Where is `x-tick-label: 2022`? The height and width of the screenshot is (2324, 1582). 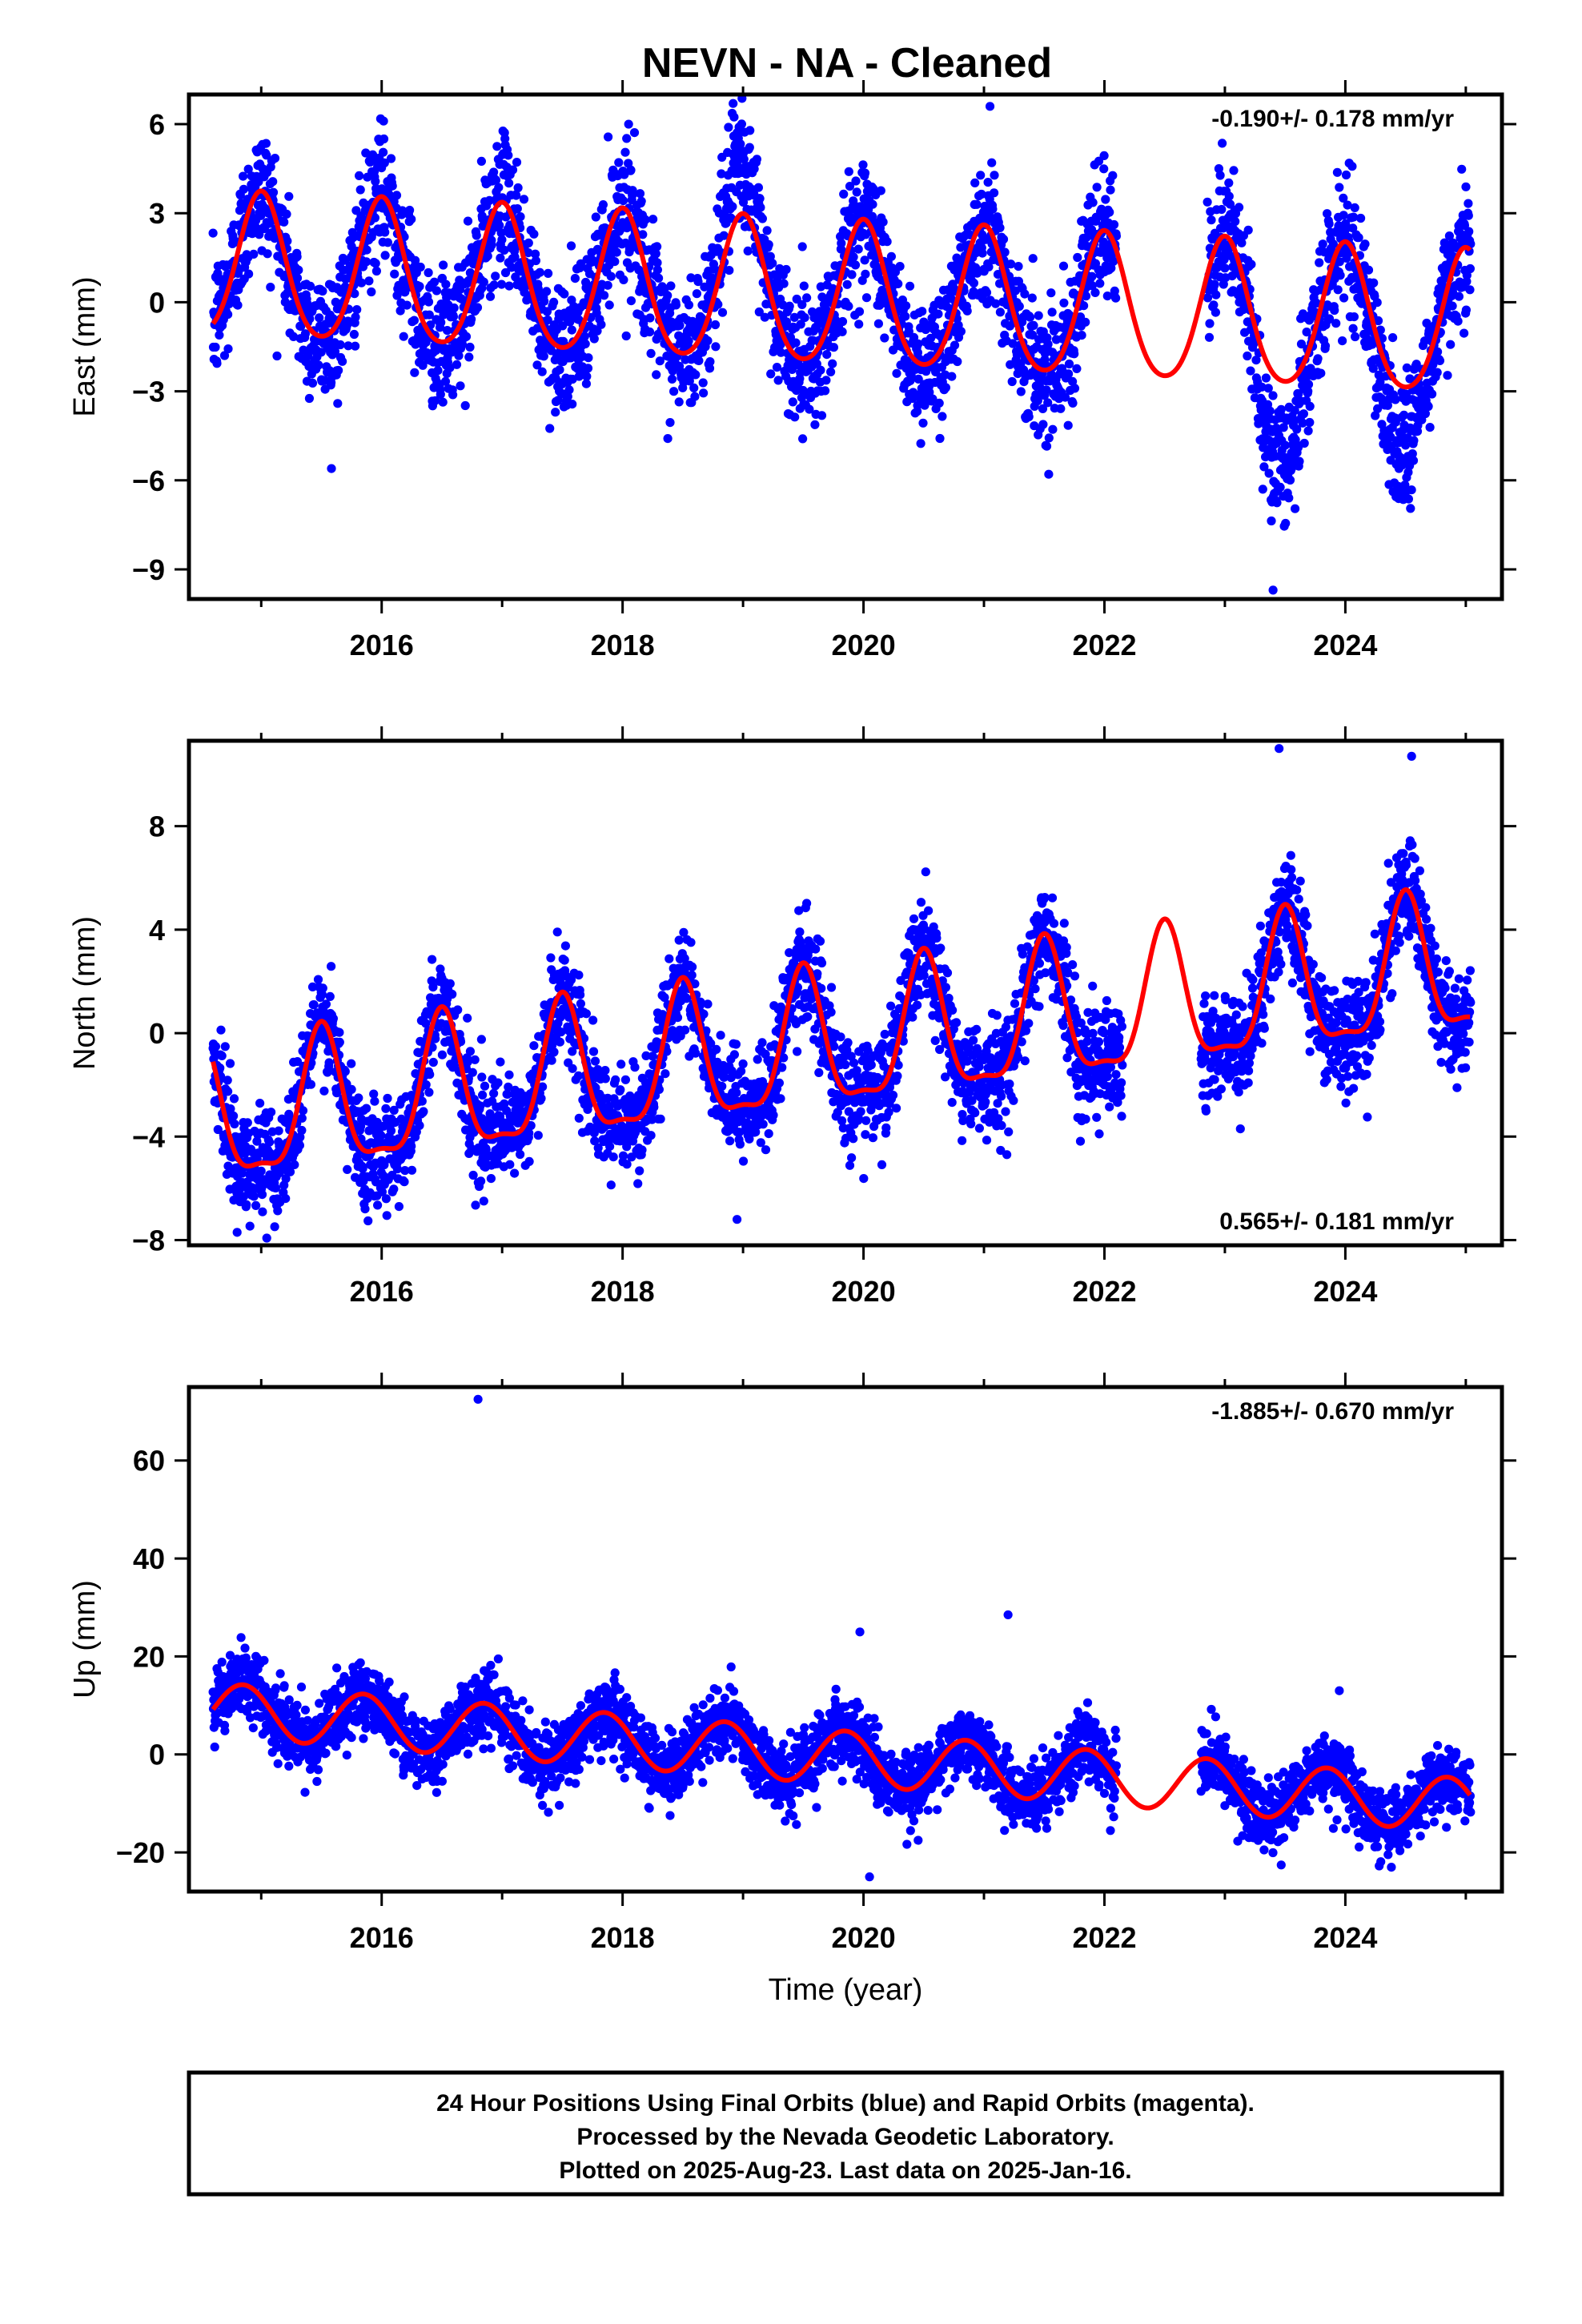 x-tick-label: 2022 is located at coordinates (1104, 645).